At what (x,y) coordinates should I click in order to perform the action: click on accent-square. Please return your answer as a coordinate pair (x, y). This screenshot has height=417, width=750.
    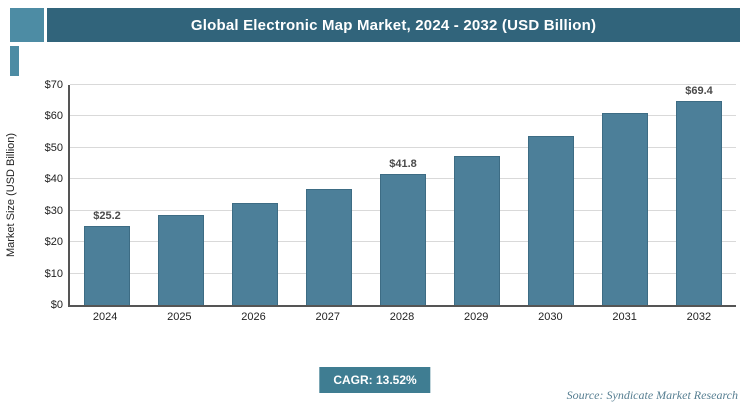
    Looking at the image, I should click on (27, 25).